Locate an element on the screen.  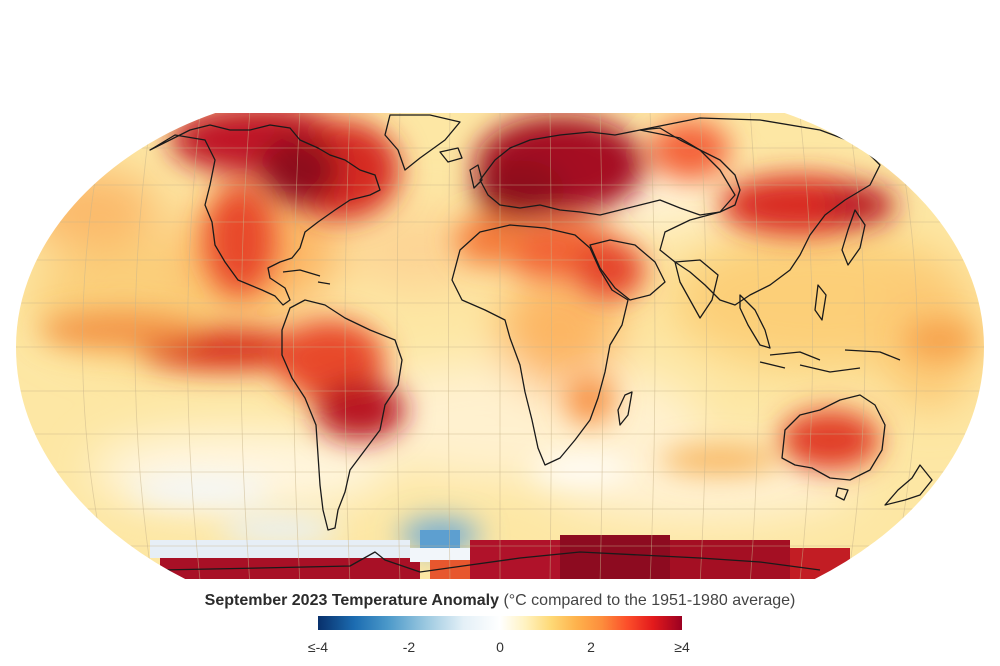
europe-outline is located at coordinates (610, 171).